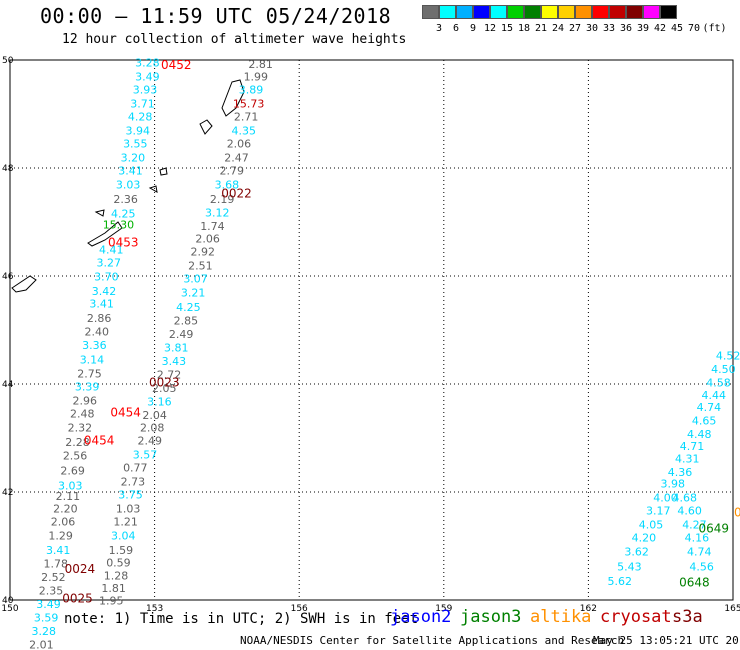 Image resolution: width=740 pixels, height=650 pixels. Describe the element at coordinates (140, 116) in the screenshot. I see `wave-height-point: 4.28` at that location.